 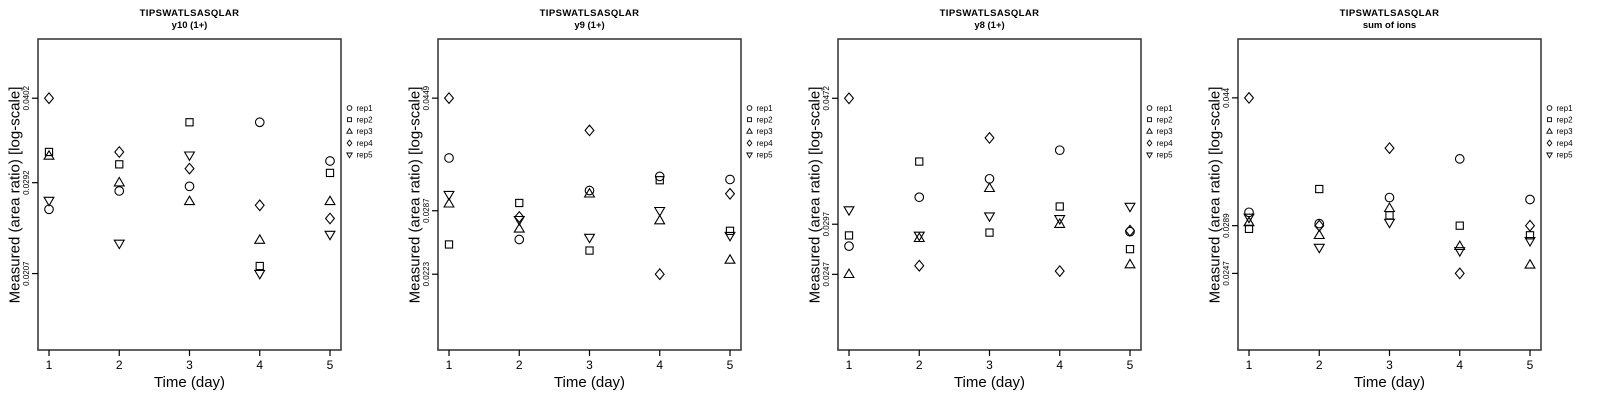 I want to click on legend-marker-rep2-square-icon, so click(x=1149, y=120).